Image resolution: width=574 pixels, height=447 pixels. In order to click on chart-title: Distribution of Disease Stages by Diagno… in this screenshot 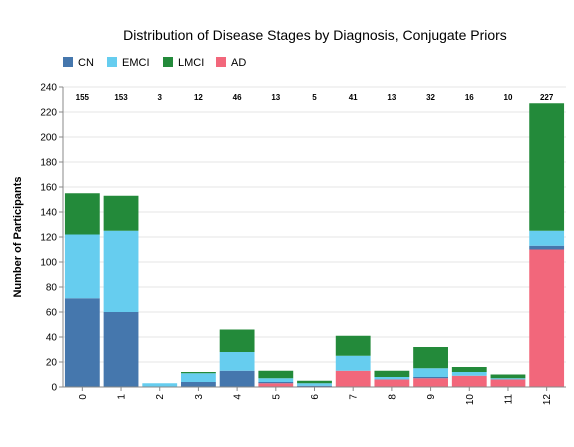, I will do `click(315, 35)`.